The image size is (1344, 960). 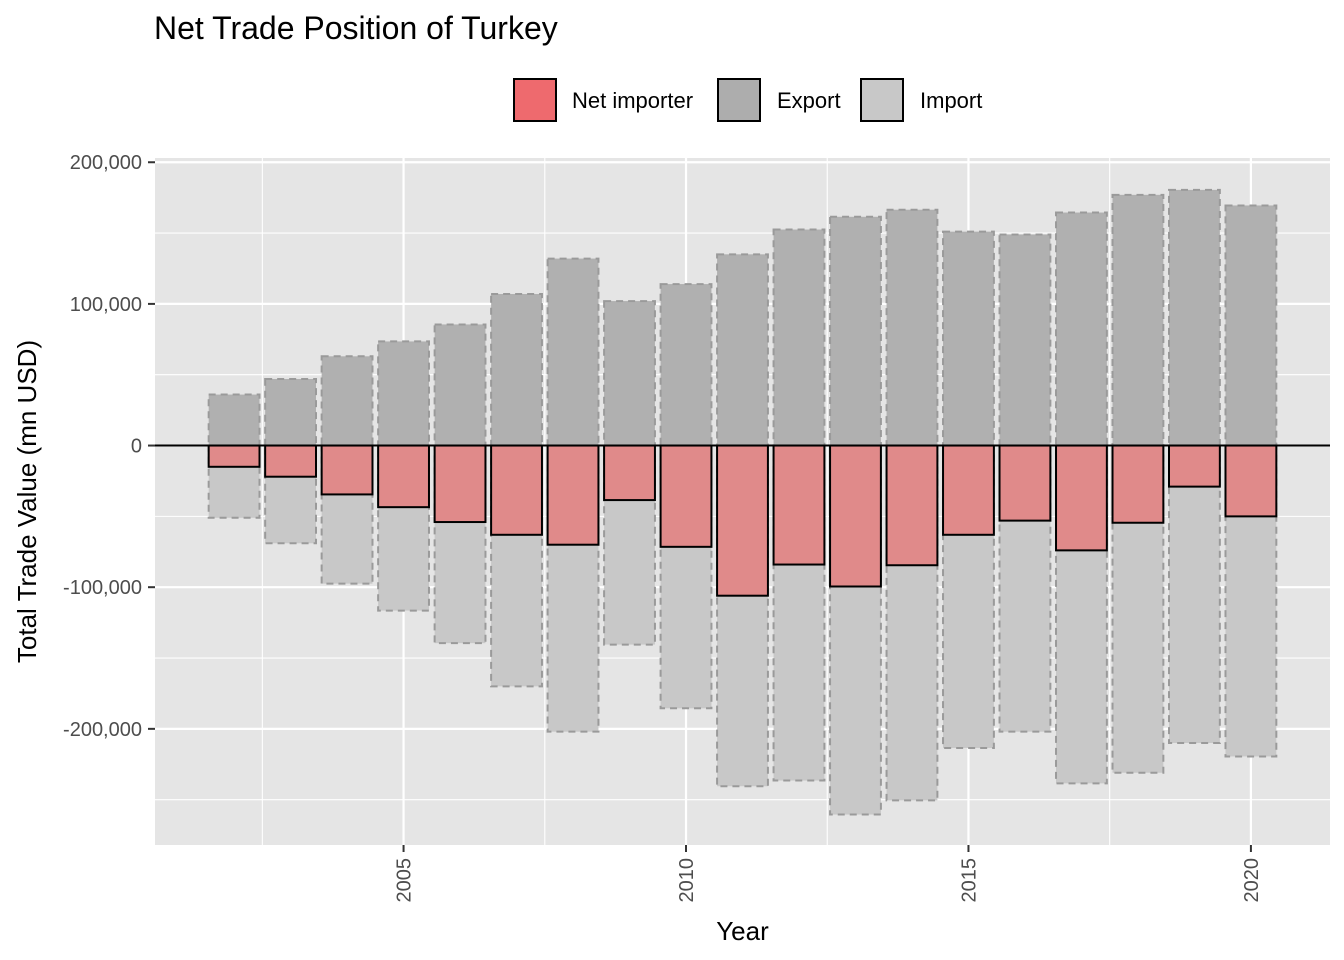 I want to click on y-tick-label: -100,000, so click(x=102, y=588).